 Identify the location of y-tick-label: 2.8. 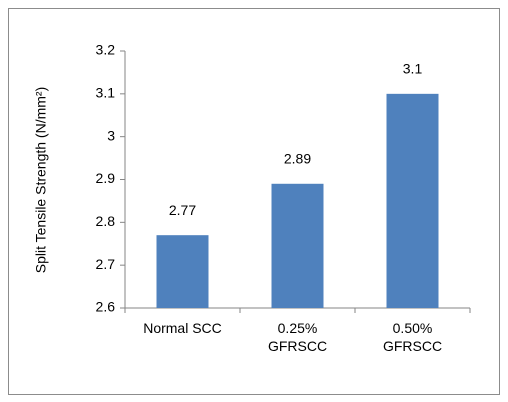
(106, 221).